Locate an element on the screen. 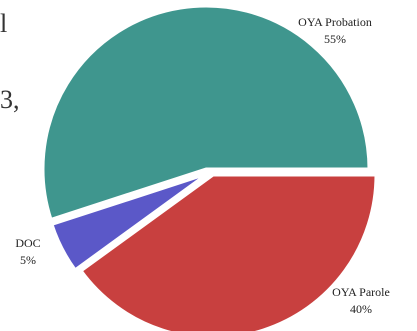  slice-label-doc-name: DOC is located at coordinates (27, 243).